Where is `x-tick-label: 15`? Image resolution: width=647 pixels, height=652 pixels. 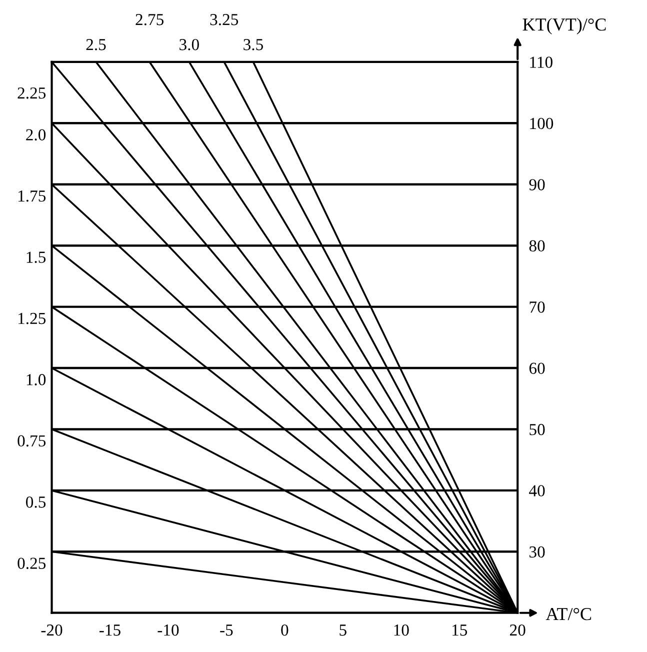
x-tick-label: 15 is located at coordinates (460, 630).